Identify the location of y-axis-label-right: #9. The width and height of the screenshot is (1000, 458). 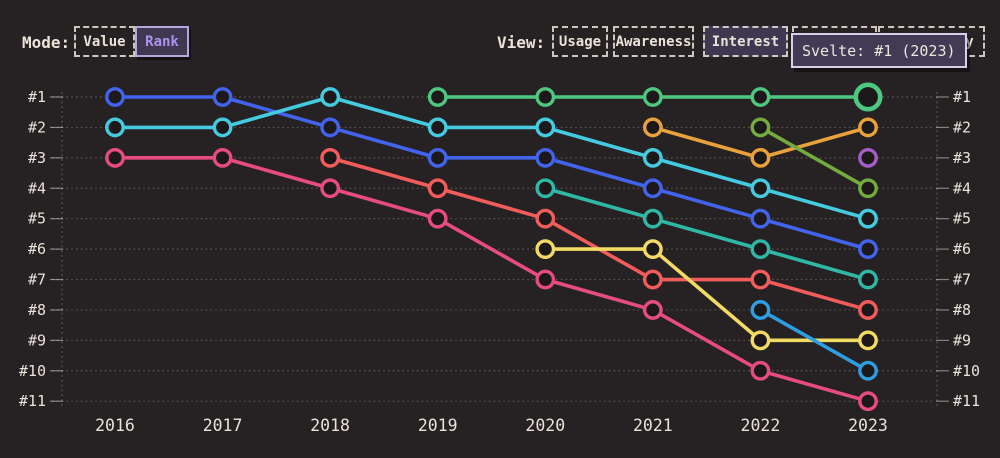
(962, 340).